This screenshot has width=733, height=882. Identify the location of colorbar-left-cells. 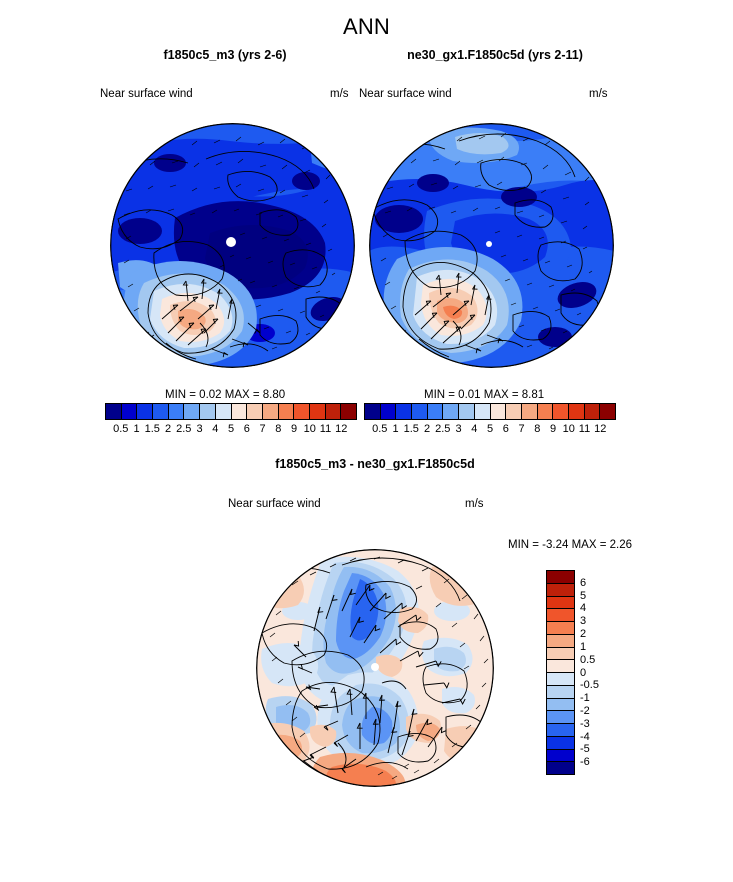
(231, 411).